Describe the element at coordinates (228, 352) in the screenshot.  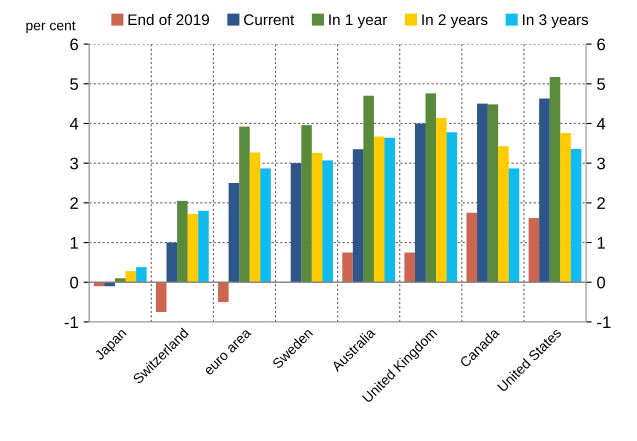
I see `x-tick-label: euro area` at that location.